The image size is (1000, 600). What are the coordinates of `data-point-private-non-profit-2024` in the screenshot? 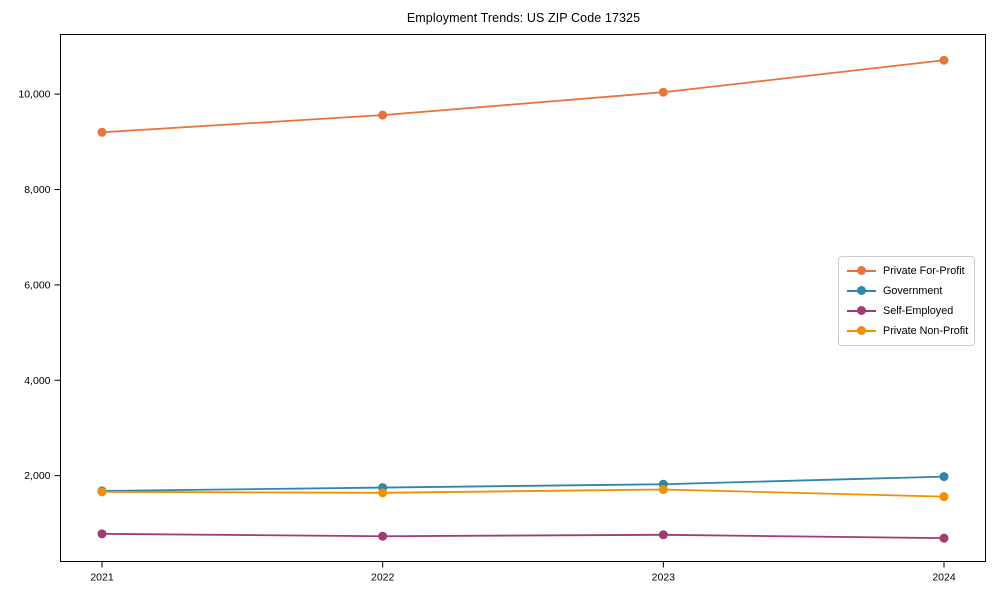 It's located at (944, 497).